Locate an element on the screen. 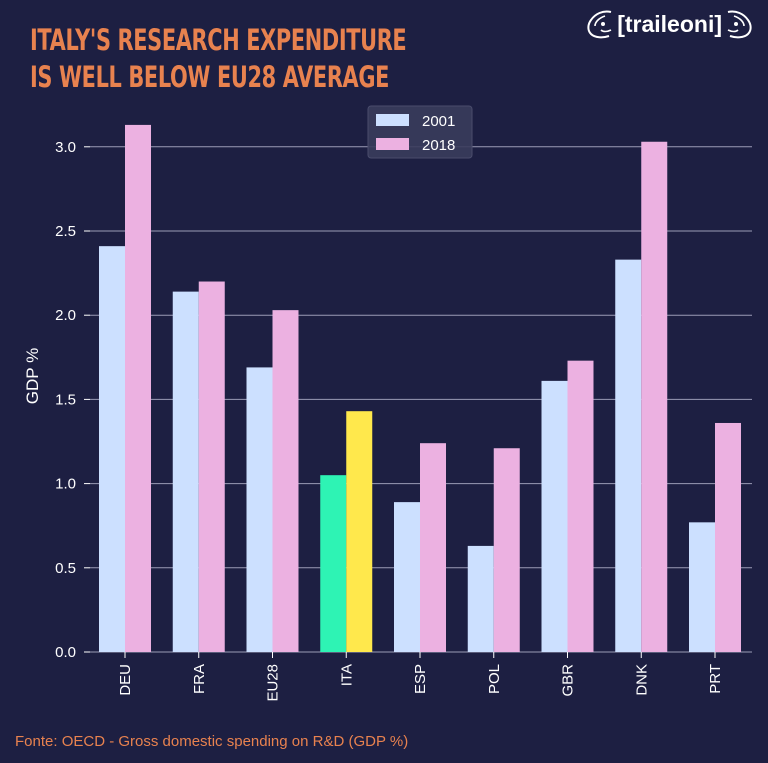 The image size is (768, 763). bar-ita-2018 is located at coordinates (359, 531).